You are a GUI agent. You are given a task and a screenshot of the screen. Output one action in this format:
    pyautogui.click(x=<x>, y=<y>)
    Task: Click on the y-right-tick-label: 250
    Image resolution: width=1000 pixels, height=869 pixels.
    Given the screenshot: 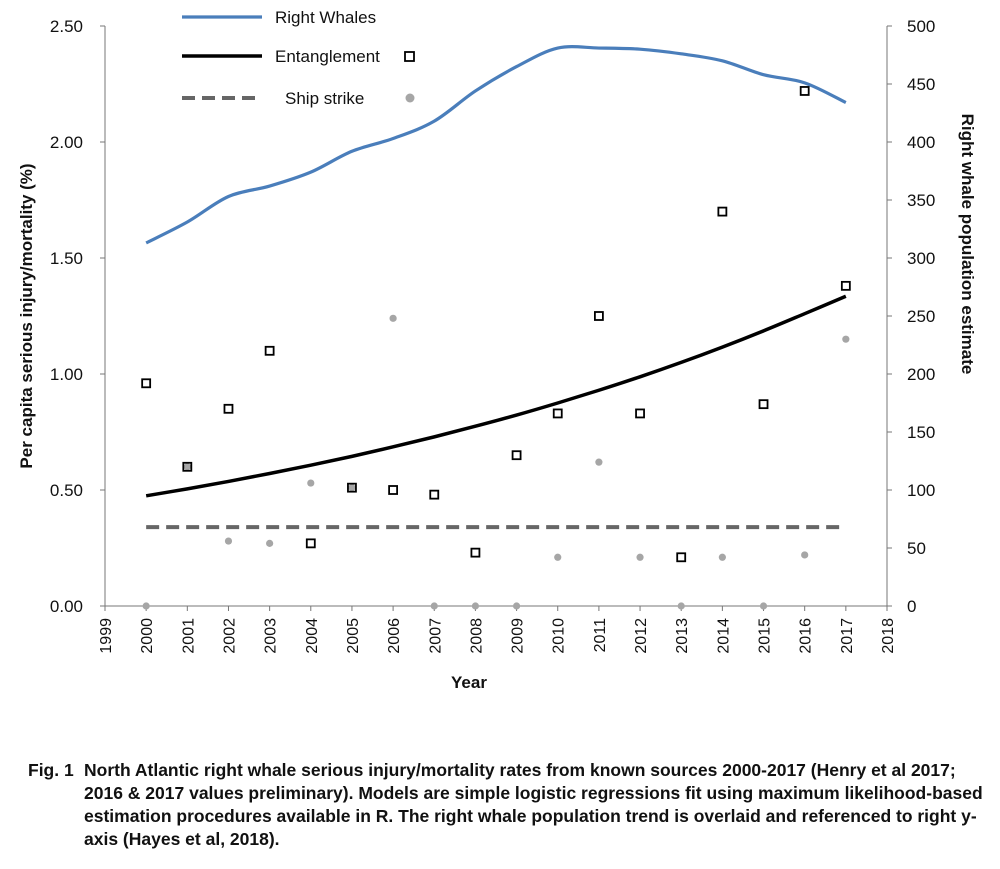 What is the action you would take?
    pyautogui.click(x=921, y=316)
    